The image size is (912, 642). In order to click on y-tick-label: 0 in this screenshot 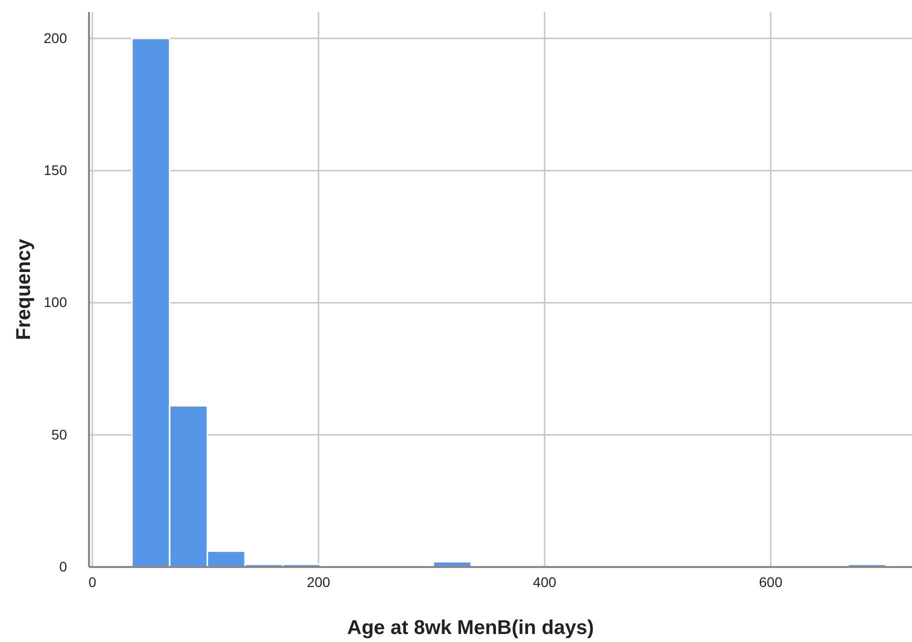, I will do `click(63, 566)`.